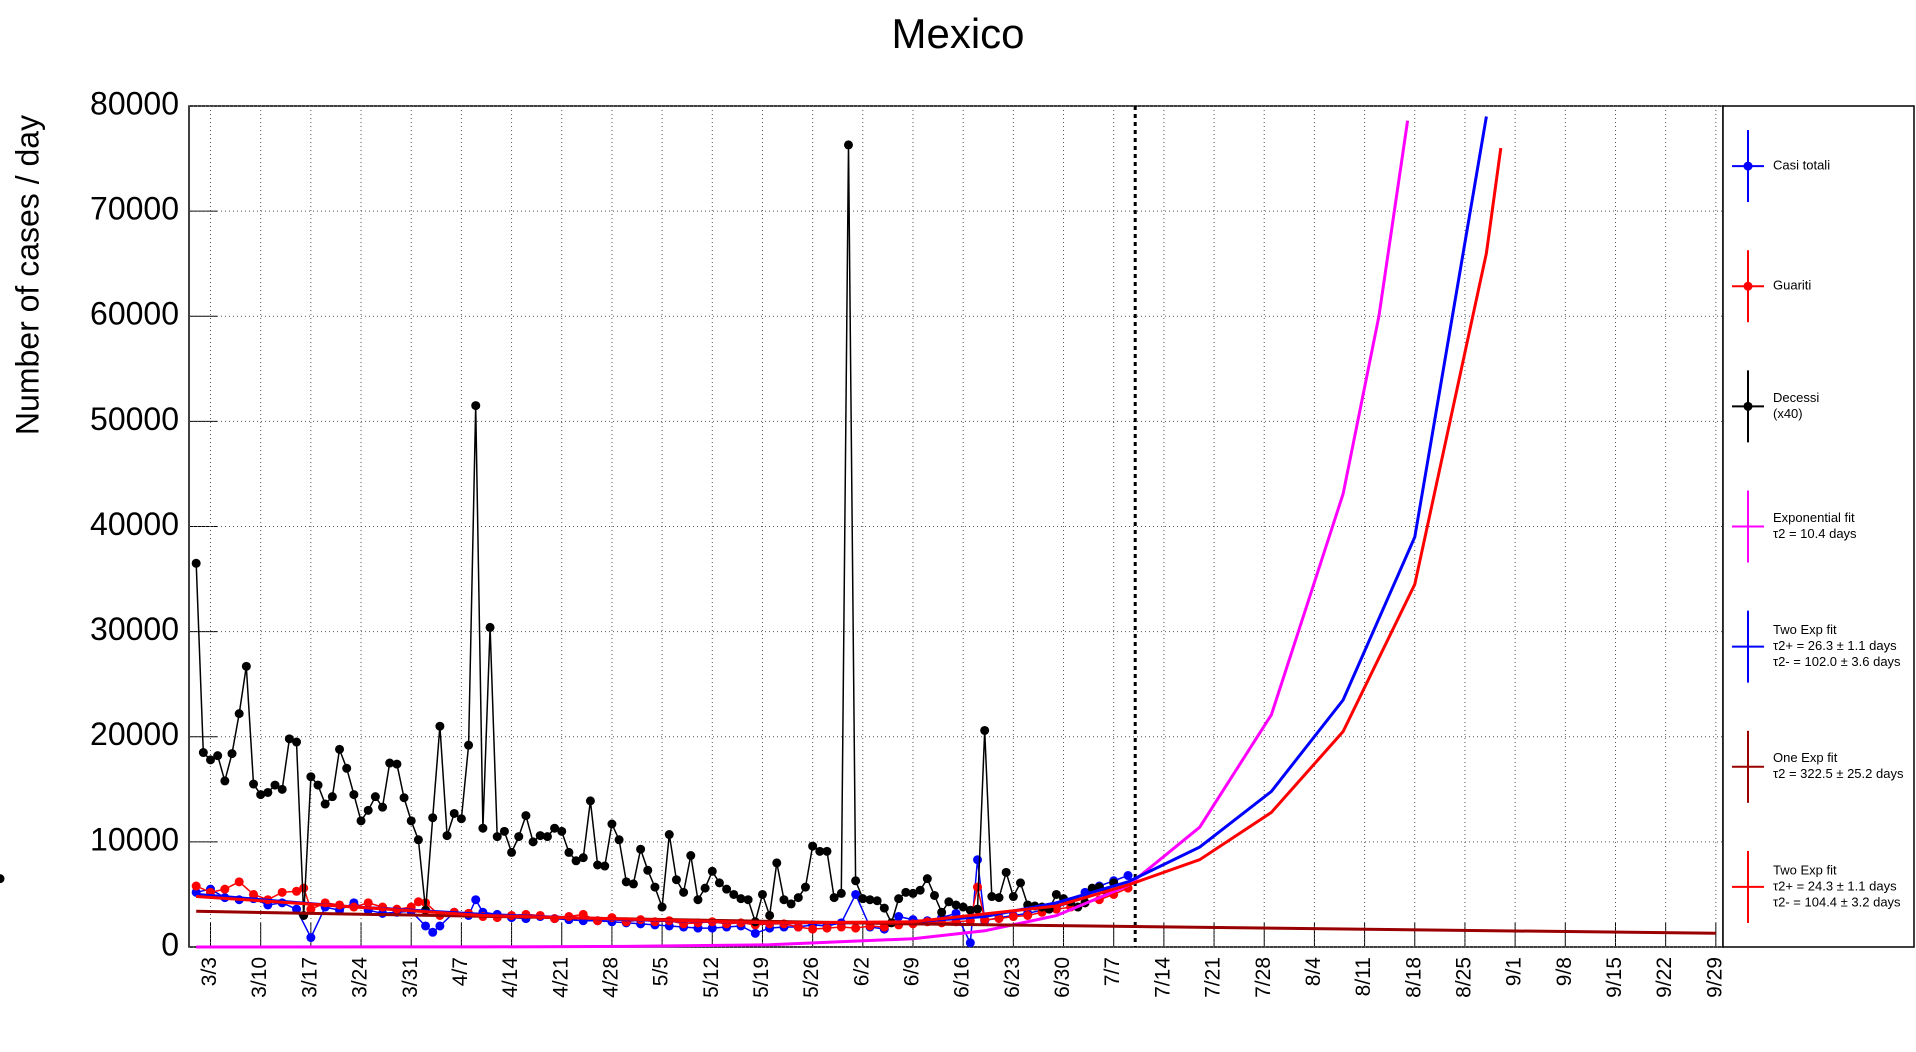 The image size is (1916, 1052). Describe the element at coordinates (1788, 413) in the screenshot. I see `legend-label: (x40)` at that location.